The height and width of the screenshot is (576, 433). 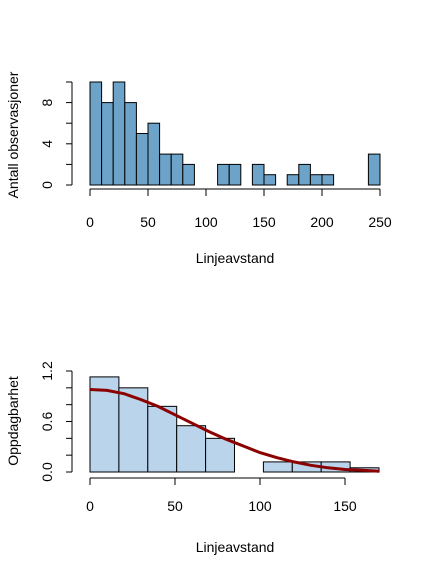 I want to click on y-axis-ticks: 0.0 0.6 1.2, so click(x=55, y=421).